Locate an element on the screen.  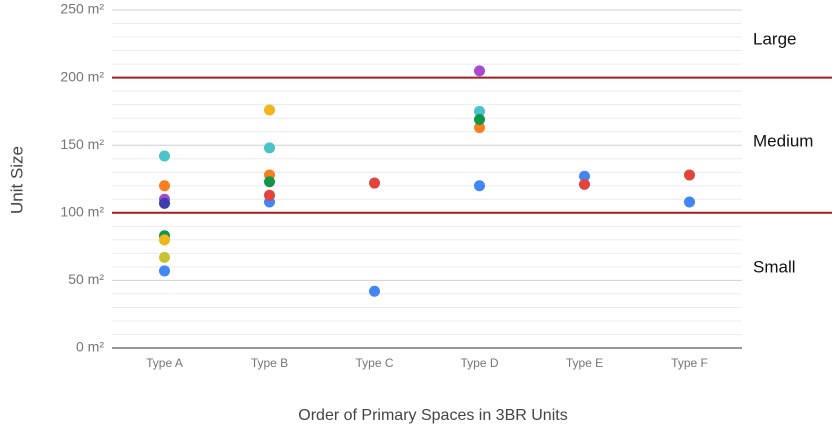
zone-label: Small is located at coordinates (774, 266).